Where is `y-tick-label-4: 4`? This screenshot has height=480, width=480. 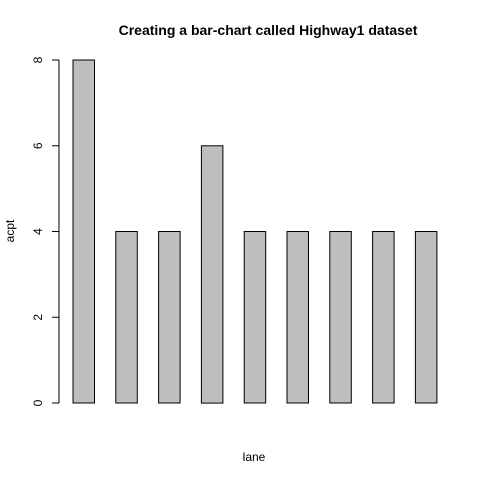 y-tick-label-4: 4 is located at coordinates (38, 231).